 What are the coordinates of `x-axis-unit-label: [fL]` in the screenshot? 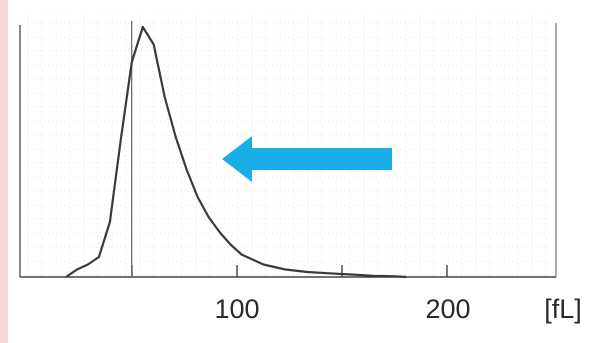 It's located at (563, 309).